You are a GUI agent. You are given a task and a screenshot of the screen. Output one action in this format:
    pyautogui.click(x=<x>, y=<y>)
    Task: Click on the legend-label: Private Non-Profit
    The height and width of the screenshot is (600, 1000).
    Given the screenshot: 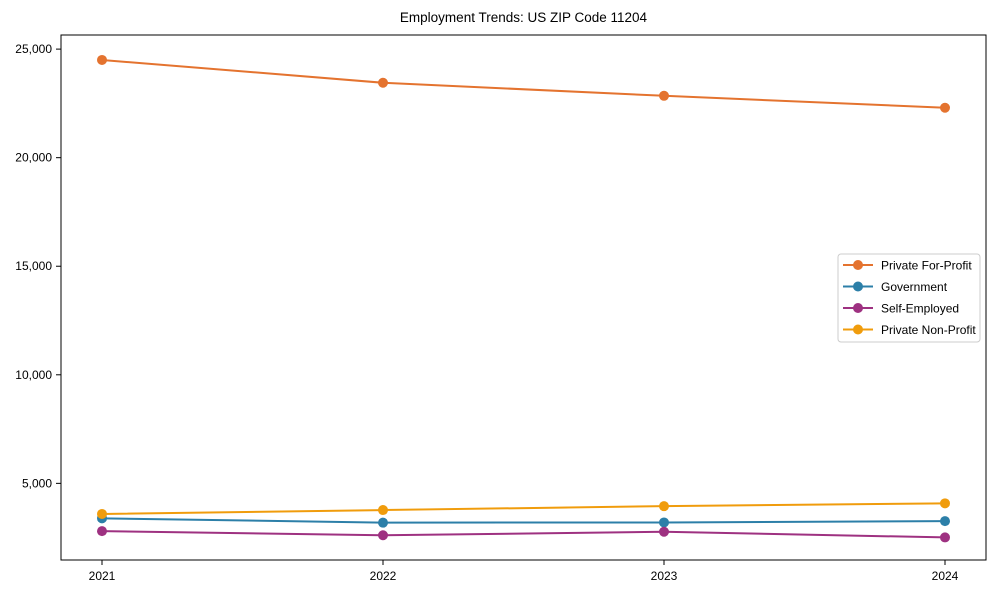 What is the action you would take?
    pyautogui.click(x=928, y=330)
    